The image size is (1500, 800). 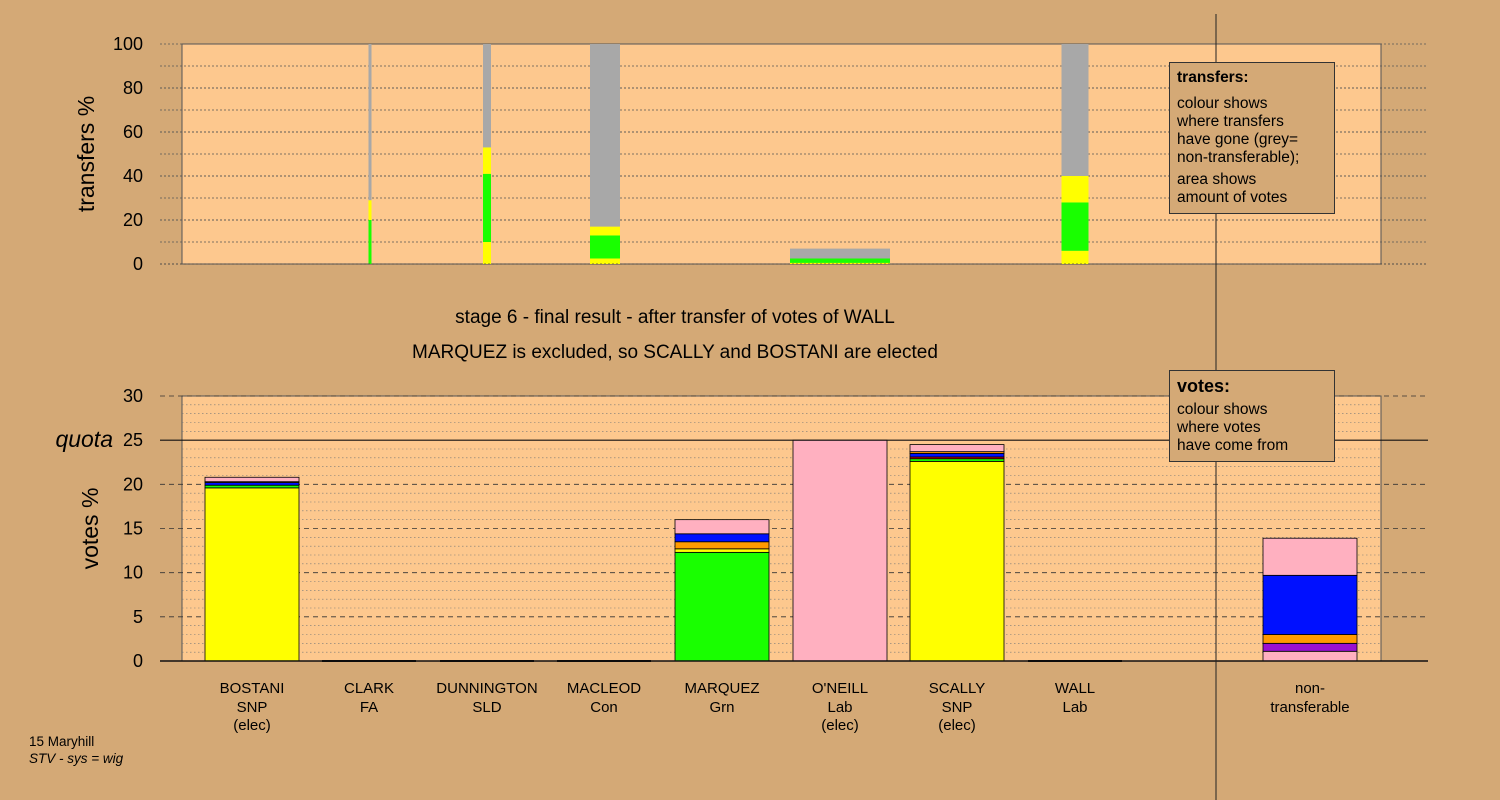 I want to click on candidate-name: O'NEILL, so click(x=840, y=688).